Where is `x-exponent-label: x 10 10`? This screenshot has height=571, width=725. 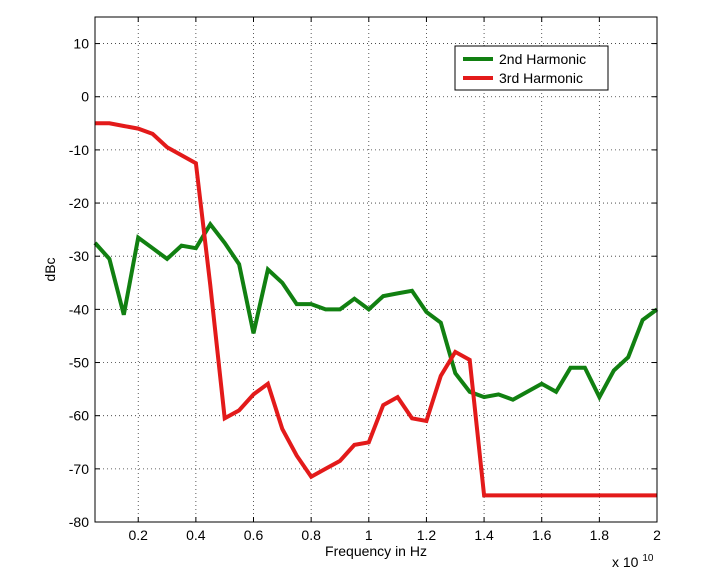 x-exponent-label: x 10 10 is located at coordinates (633, 561).